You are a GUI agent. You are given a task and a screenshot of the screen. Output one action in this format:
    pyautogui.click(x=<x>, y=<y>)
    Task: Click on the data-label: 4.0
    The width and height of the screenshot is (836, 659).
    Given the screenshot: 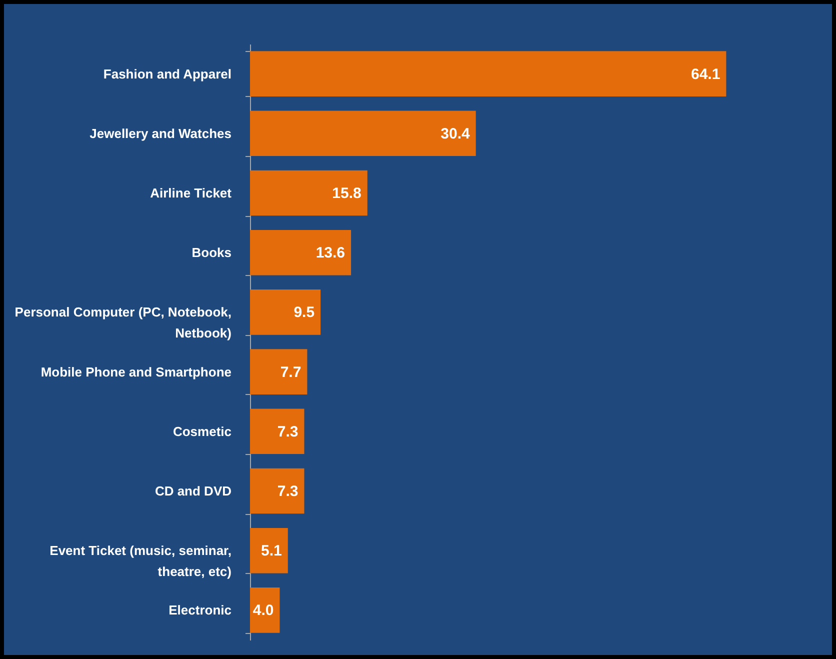 What is the action you would take?
    pyautogui.click(x=263, y=611)
    